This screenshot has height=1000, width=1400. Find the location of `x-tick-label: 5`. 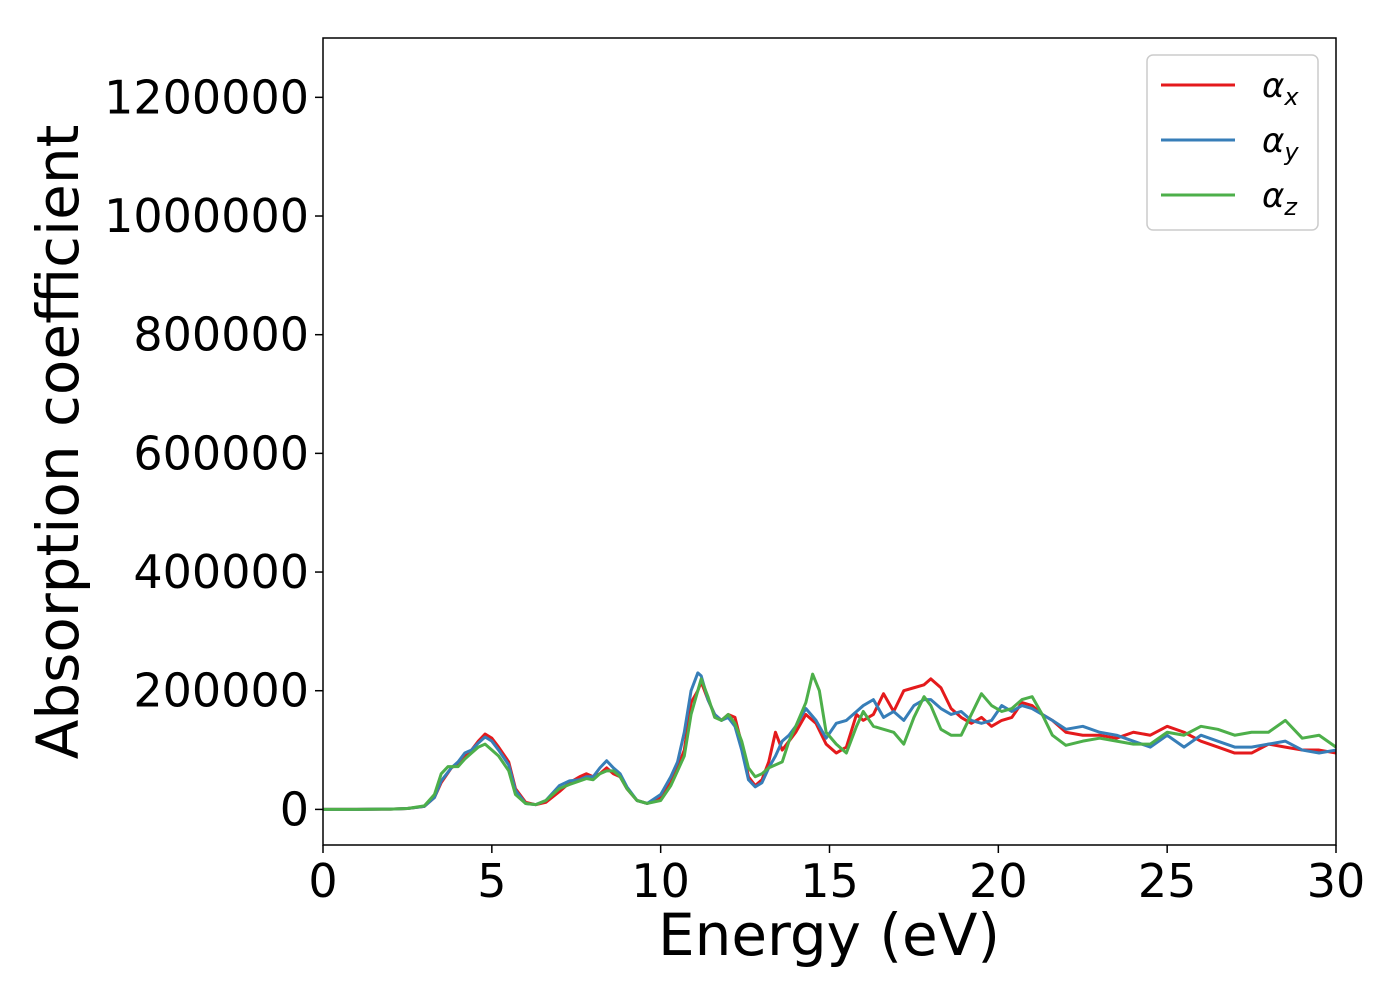

x-tick-label: 5 is located at coordinates (491, 881).